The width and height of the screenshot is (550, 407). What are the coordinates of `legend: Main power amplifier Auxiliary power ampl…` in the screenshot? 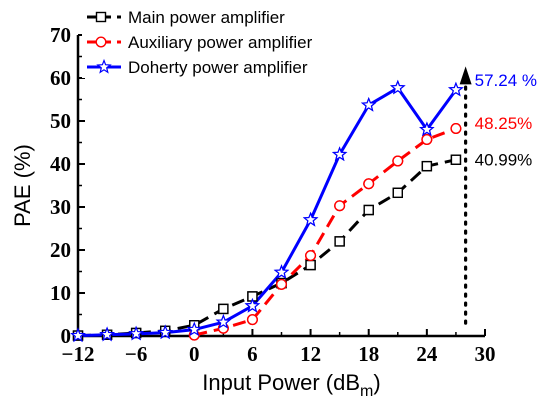 It's located at (217, 42).